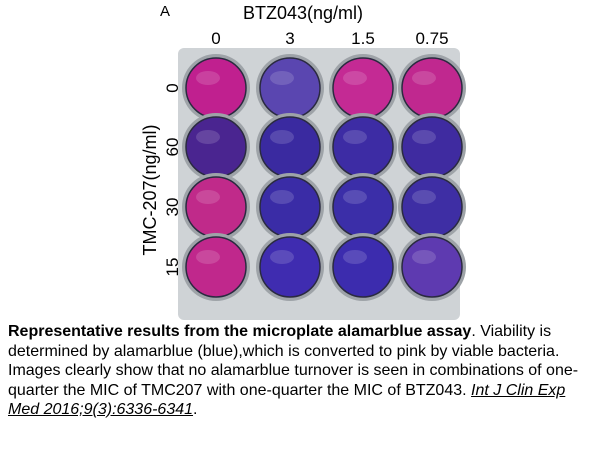 This screenshot has height=454, width=605. I want to click on panel-label: A, so click(165, 11).